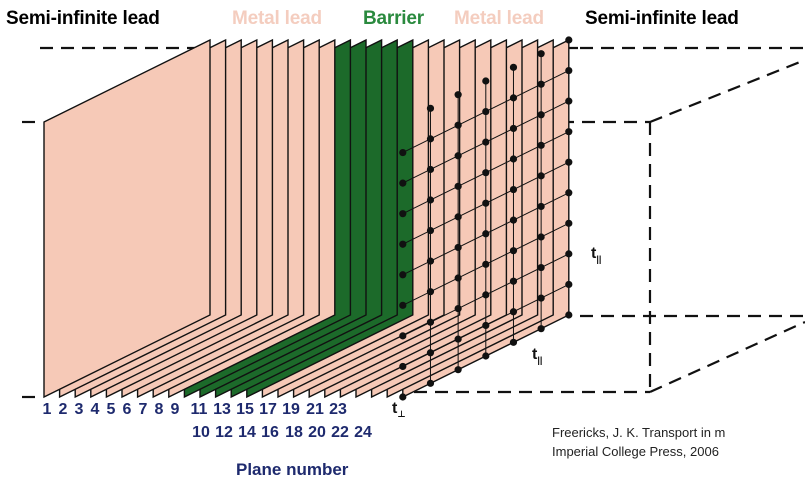 The image size is (805, 483). What do you see at coordinates (199, 409) in the screenshot?
I see `plane-number-top: 11` at bounding box center [199, 409].